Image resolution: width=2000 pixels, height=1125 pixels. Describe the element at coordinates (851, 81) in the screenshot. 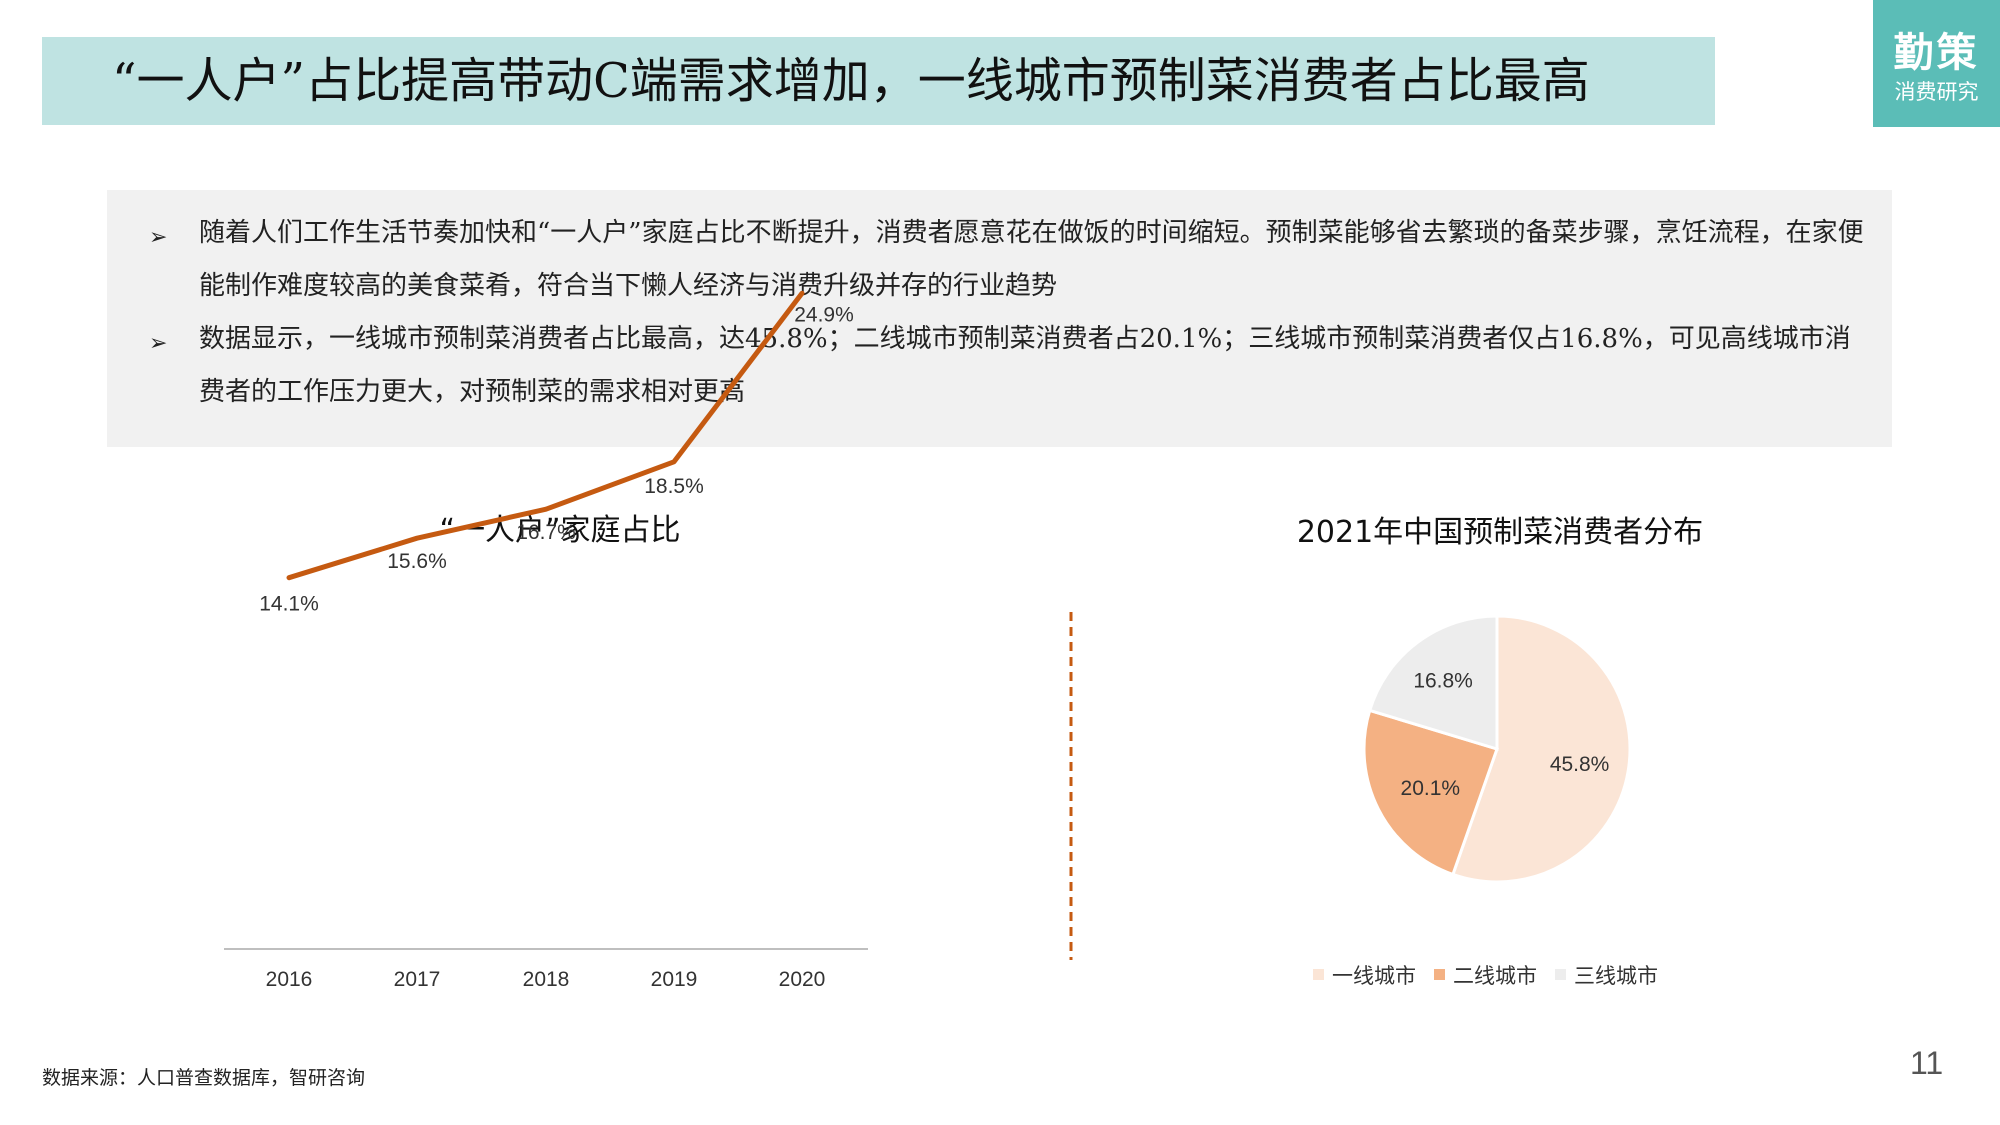

I see `page-title: “一人户”占比提高带动C端需求增加，一线城市预制菜消费者占比最高` at that location.